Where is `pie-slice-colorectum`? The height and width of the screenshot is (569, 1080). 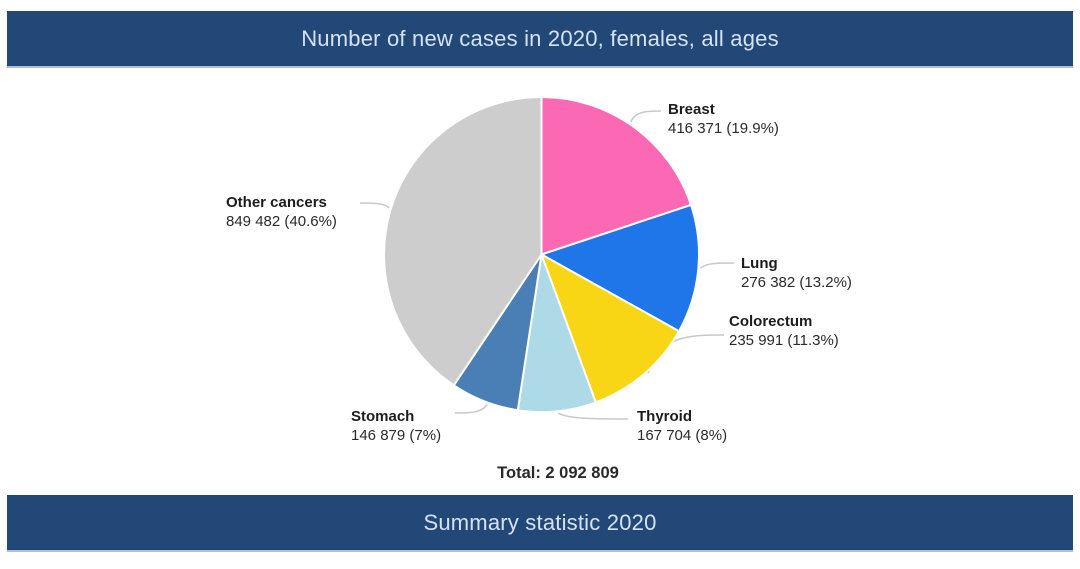
pie-slice-colorectum is located at coordinates (610, 328).